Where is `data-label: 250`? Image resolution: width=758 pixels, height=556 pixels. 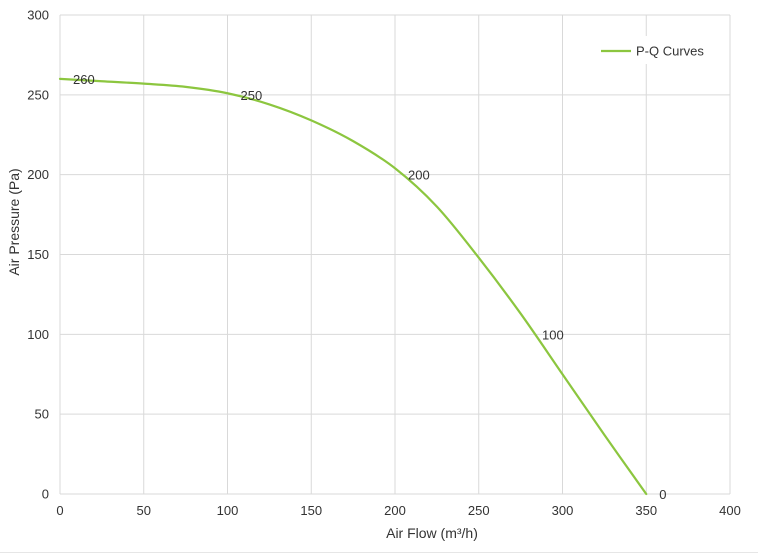 data-label: 250 is located at coordinates (252, 95).